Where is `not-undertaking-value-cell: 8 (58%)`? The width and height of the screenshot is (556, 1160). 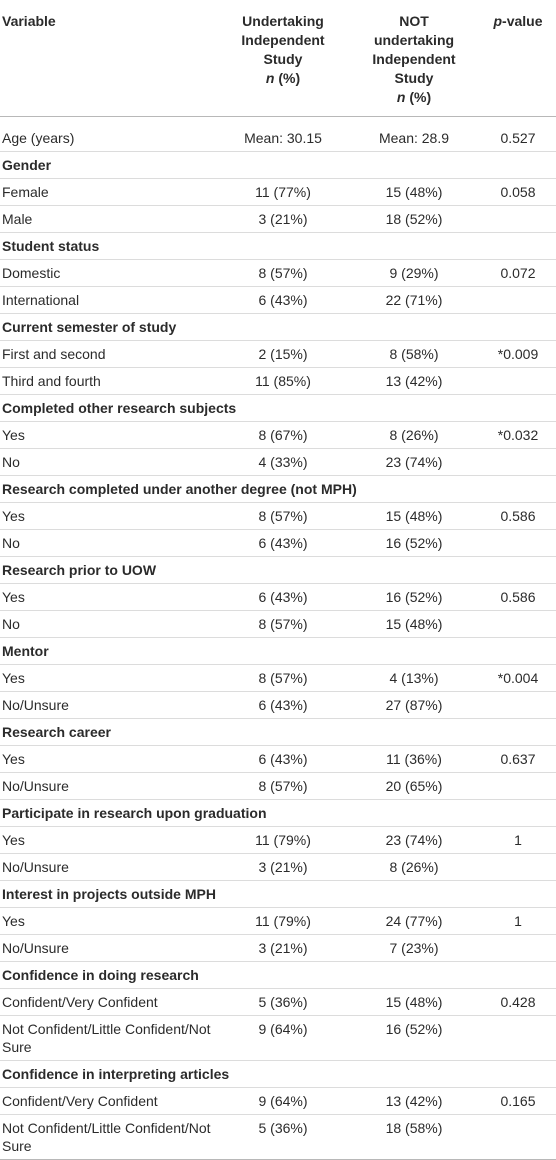
not-undertaking-value-cell: 8 (58%) is located at coordinates (414, 354).